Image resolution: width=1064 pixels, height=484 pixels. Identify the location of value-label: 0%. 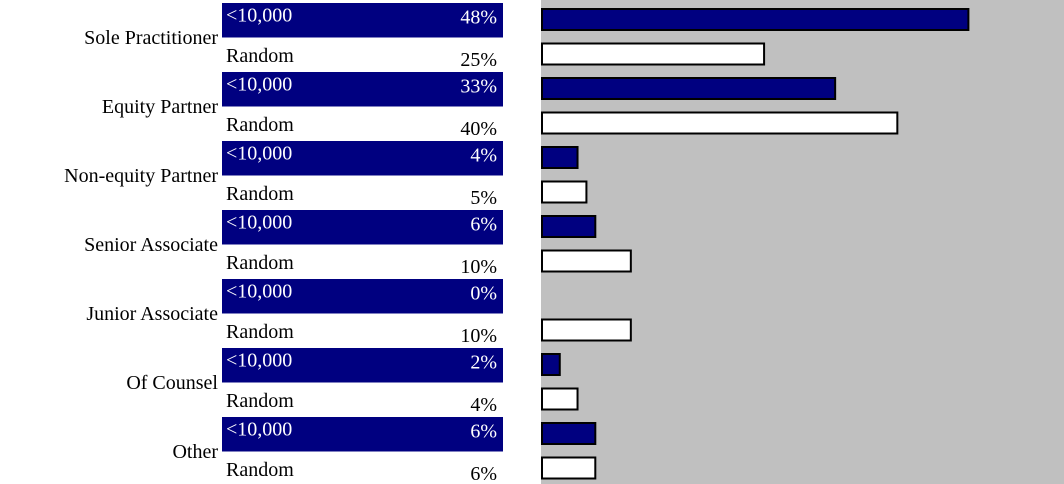
(483, 294).